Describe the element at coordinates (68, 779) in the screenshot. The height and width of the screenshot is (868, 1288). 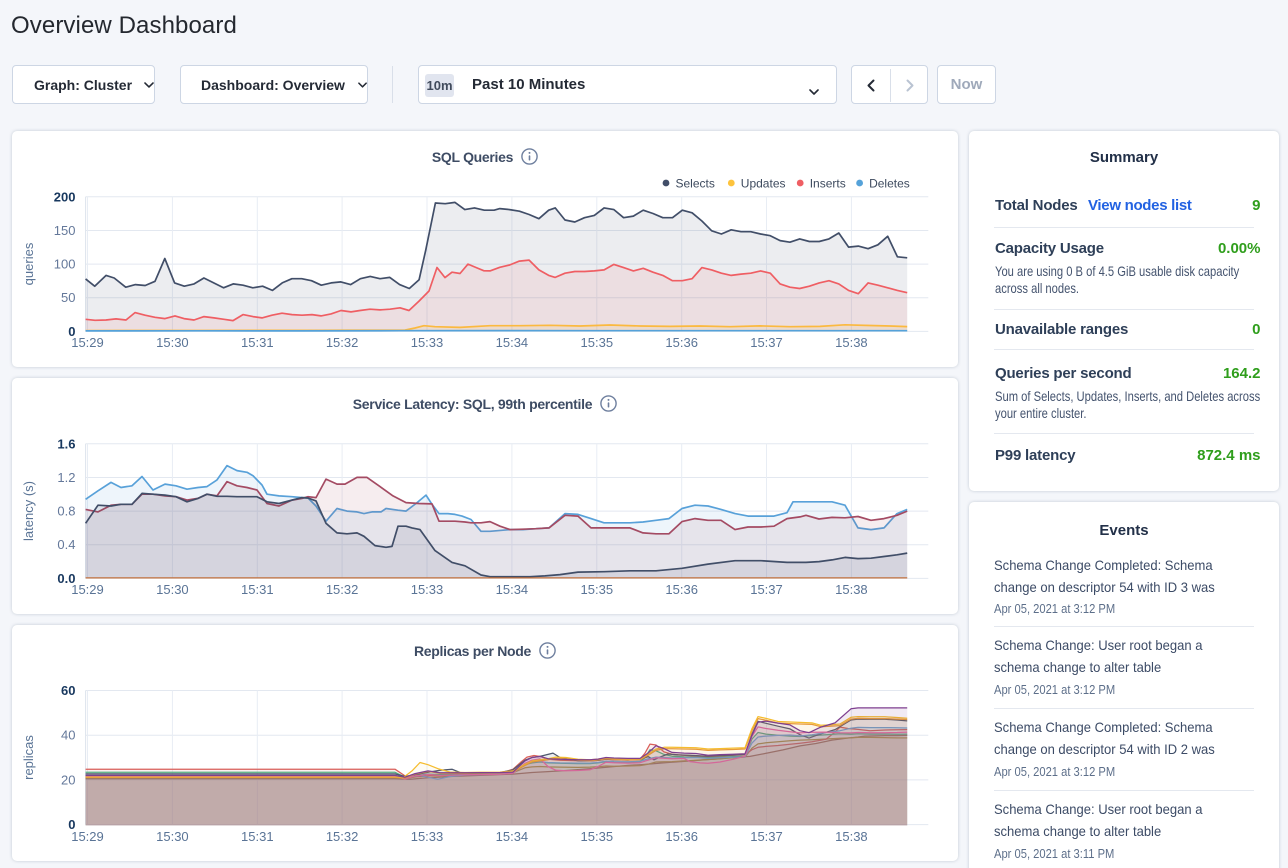
I see `svg-text: 20` at that location.